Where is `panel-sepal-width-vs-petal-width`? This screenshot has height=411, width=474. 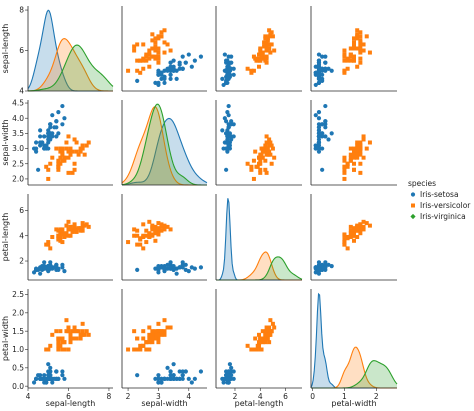
panel-sepal-width-vs-petal-width is located at coordinates (353, 93).